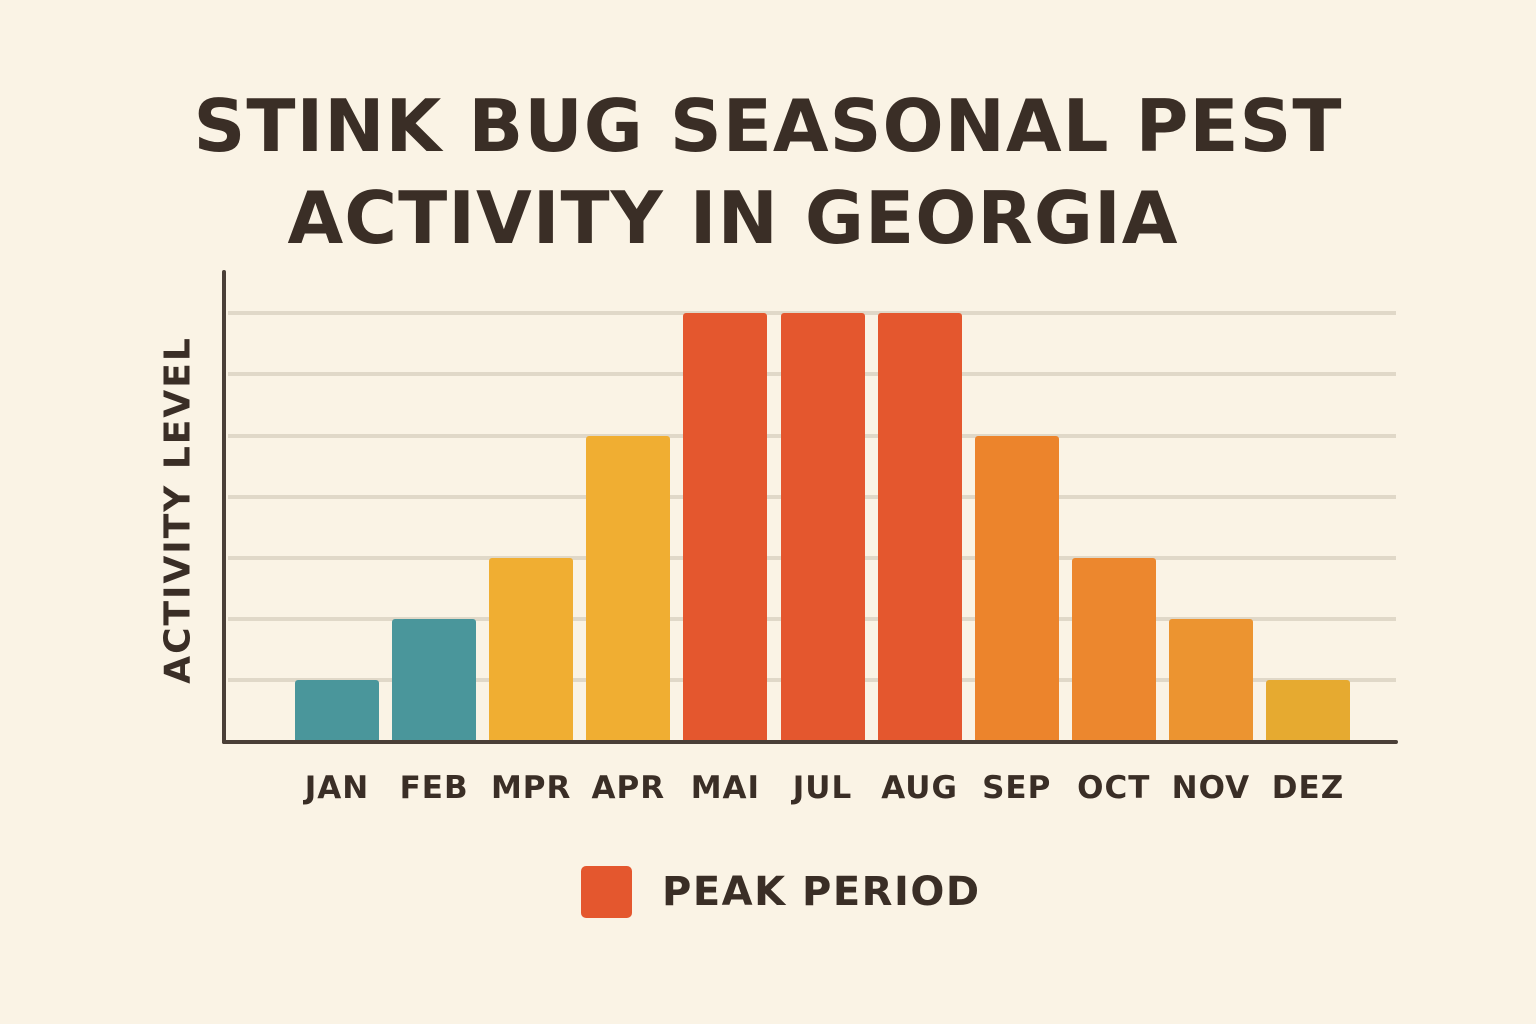  I want to click on legend-swatch-peak, so click(606, 892).